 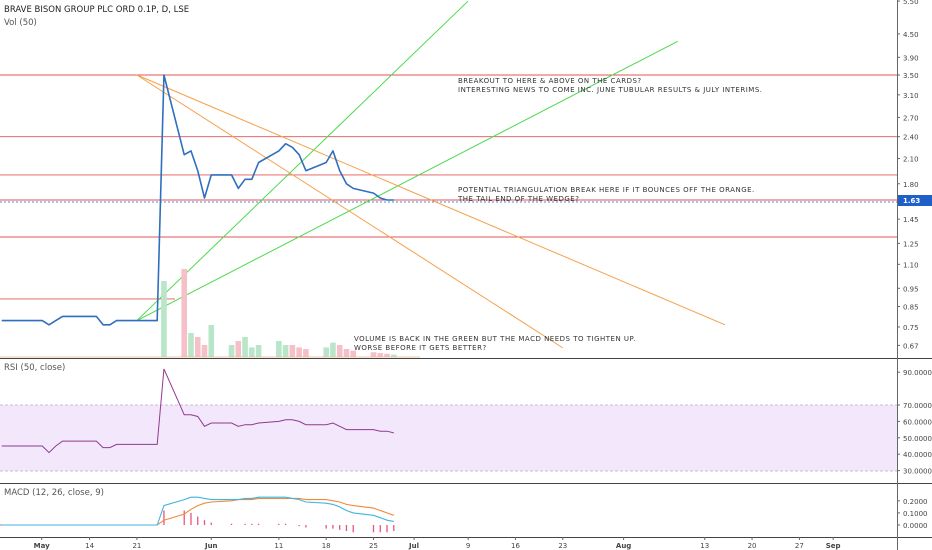 What do you see at coordinates (911, 201) in the screenshot?
I see `last-price-label: 1.63` at bounding box center [911, 201].